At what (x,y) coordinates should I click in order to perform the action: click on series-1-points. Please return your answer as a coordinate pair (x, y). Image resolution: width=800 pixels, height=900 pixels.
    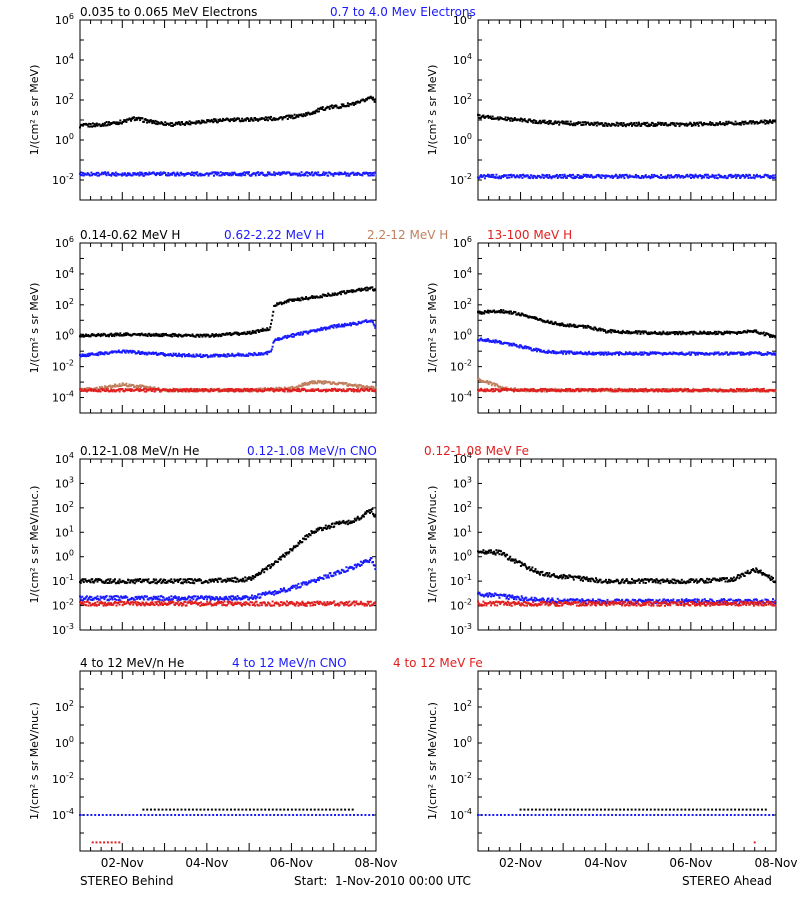
    Looking at the image, I should click on (228, 312).